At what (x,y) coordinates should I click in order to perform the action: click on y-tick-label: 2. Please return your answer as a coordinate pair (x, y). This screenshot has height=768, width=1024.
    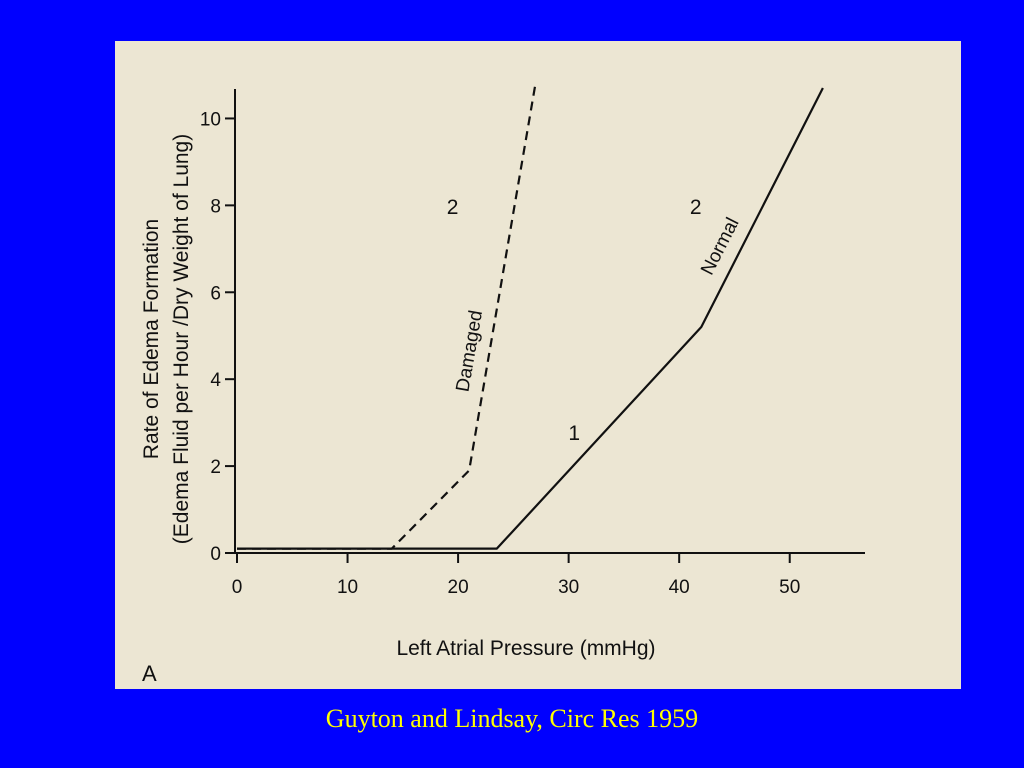
    Looking at the image, I should click on (215, 467).